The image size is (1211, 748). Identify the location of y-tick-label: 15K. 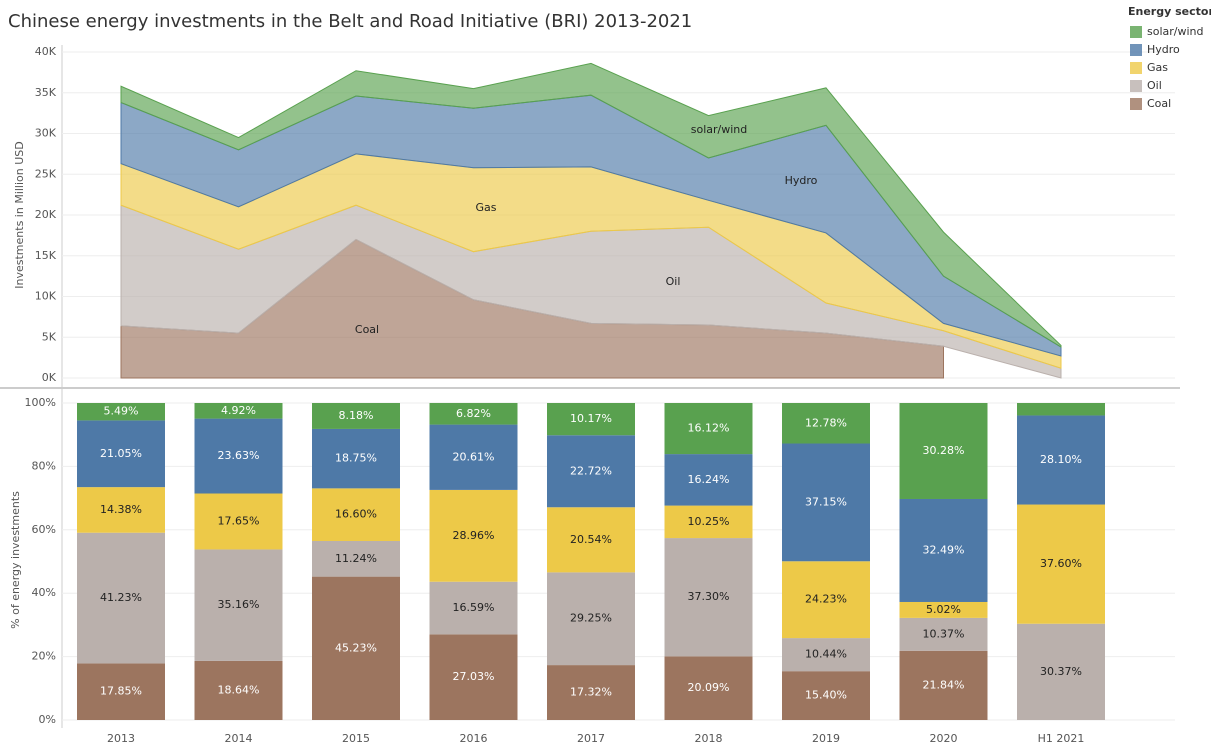
(46, 255).